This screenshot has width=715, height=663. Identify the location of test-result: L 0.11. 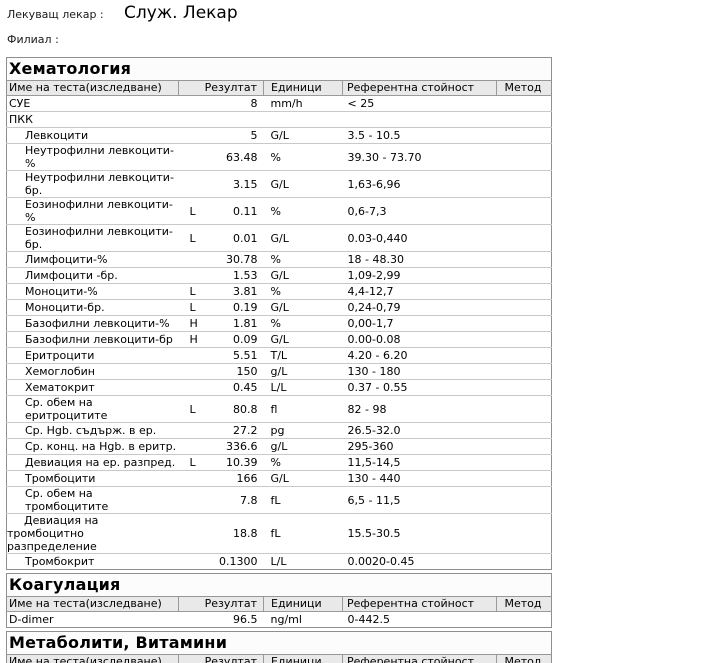
(221, 211).